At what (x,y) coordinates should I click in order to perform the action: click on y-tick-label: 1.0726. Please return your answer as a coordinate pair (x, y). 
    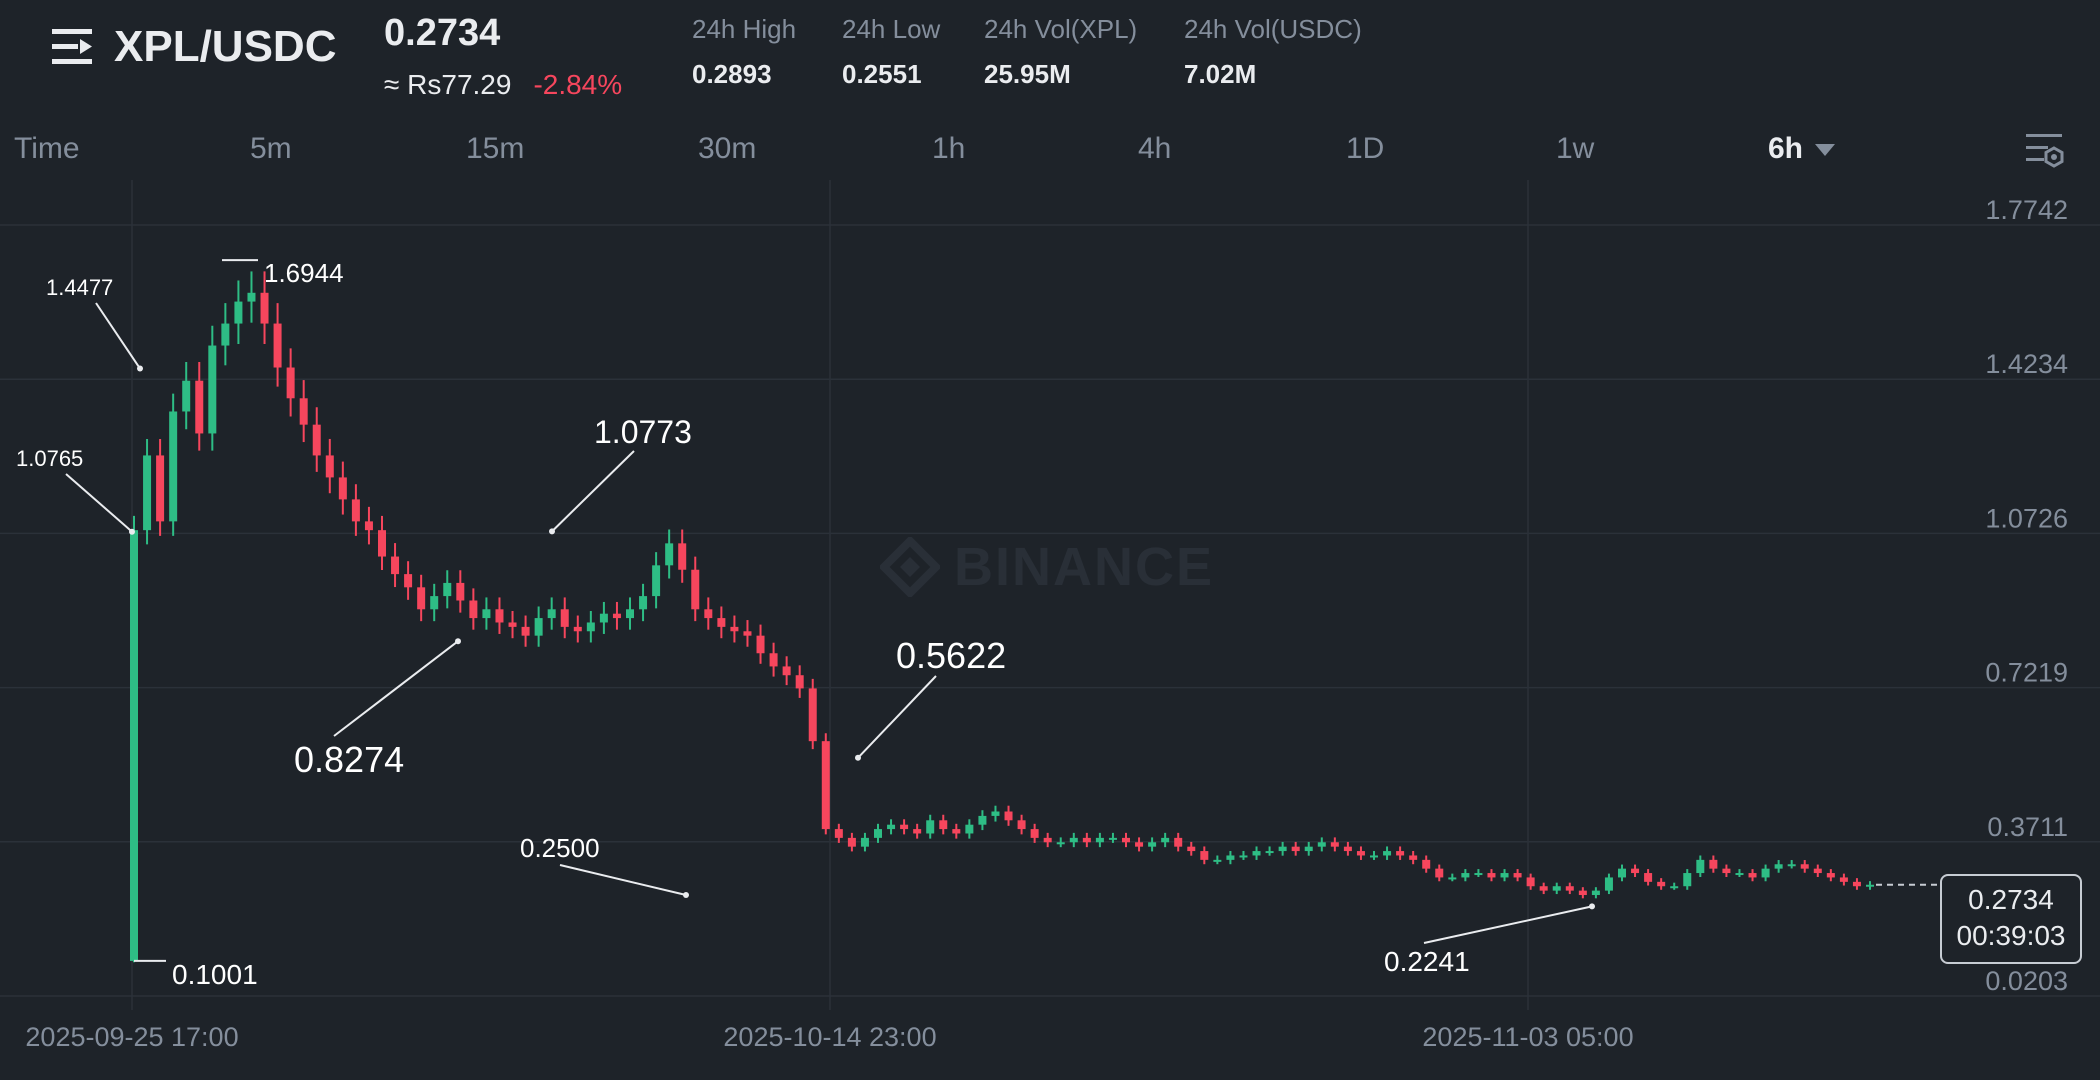
    Looking at the image, I should click on (2026, 518).